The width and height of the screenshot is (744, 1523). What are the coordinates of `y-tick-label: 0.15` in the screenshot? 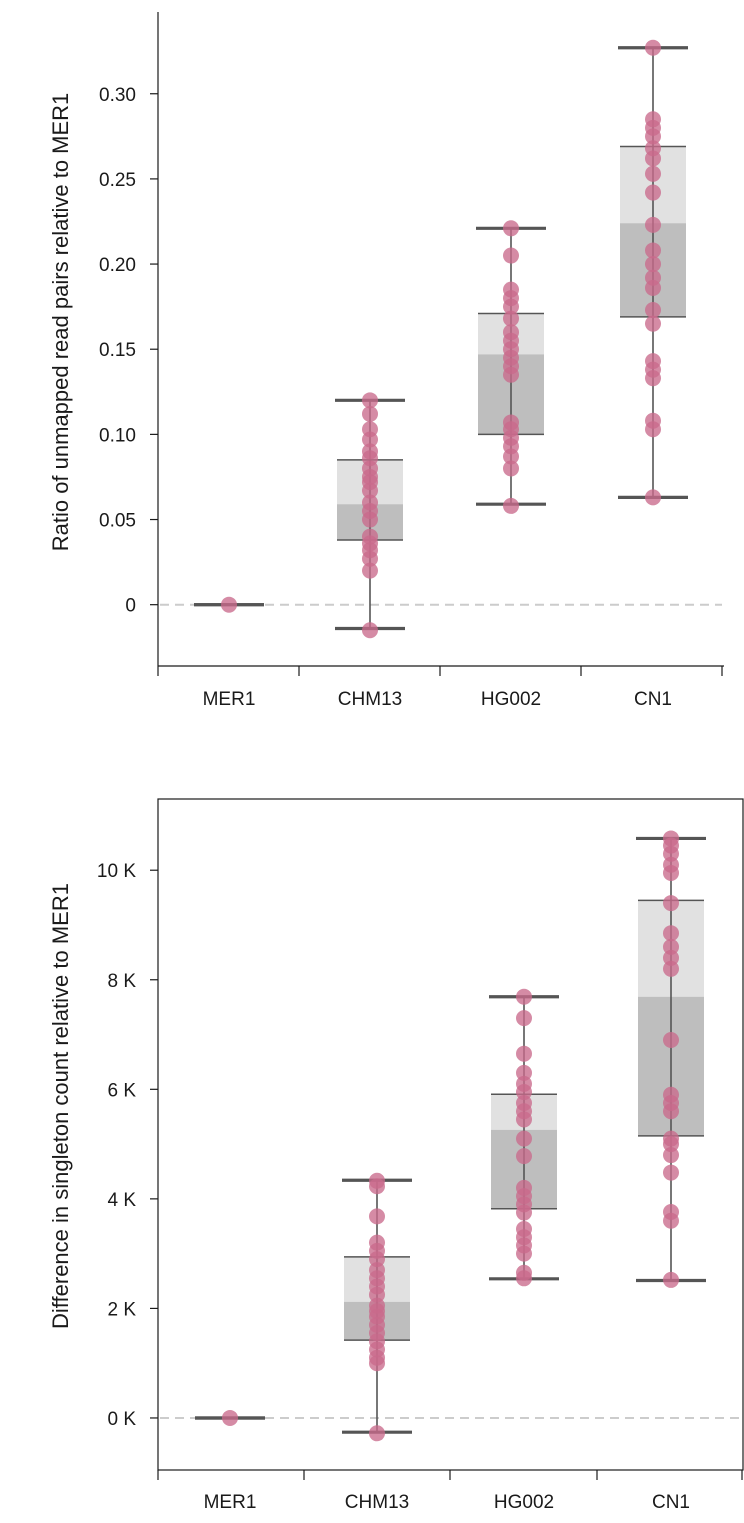 It's located at (117, 350).